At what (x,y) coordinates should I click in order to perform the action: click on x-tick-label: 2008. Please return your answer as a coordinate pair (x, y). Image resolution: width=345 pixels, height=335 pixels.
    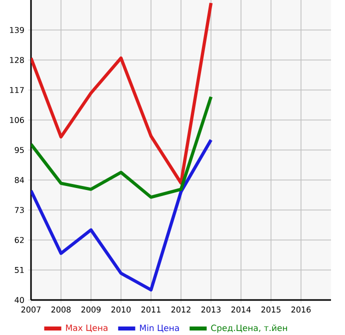
    Looking at the image, I should click on (61, 309).